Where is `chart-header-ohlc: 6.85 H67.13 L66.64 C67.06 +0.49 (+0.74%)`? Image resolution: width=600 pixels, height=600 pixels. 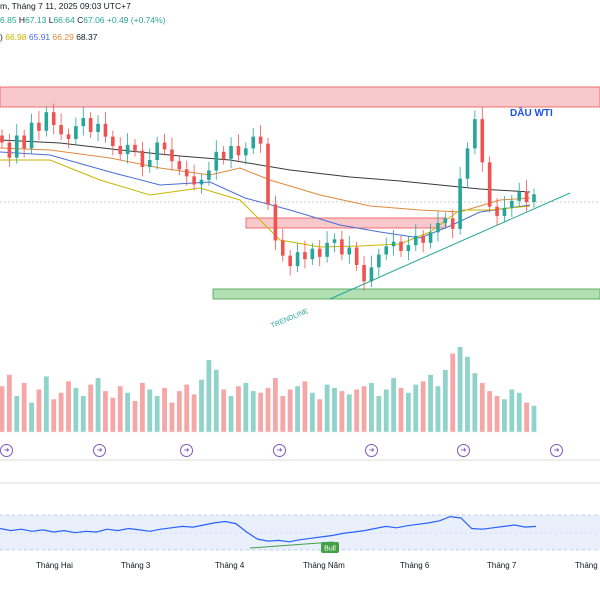
chart-header-ohlc: 6.85 H67.13 L66.64 C67.06 +0.49 (+0.74%) is located at coordinates (83, 20).